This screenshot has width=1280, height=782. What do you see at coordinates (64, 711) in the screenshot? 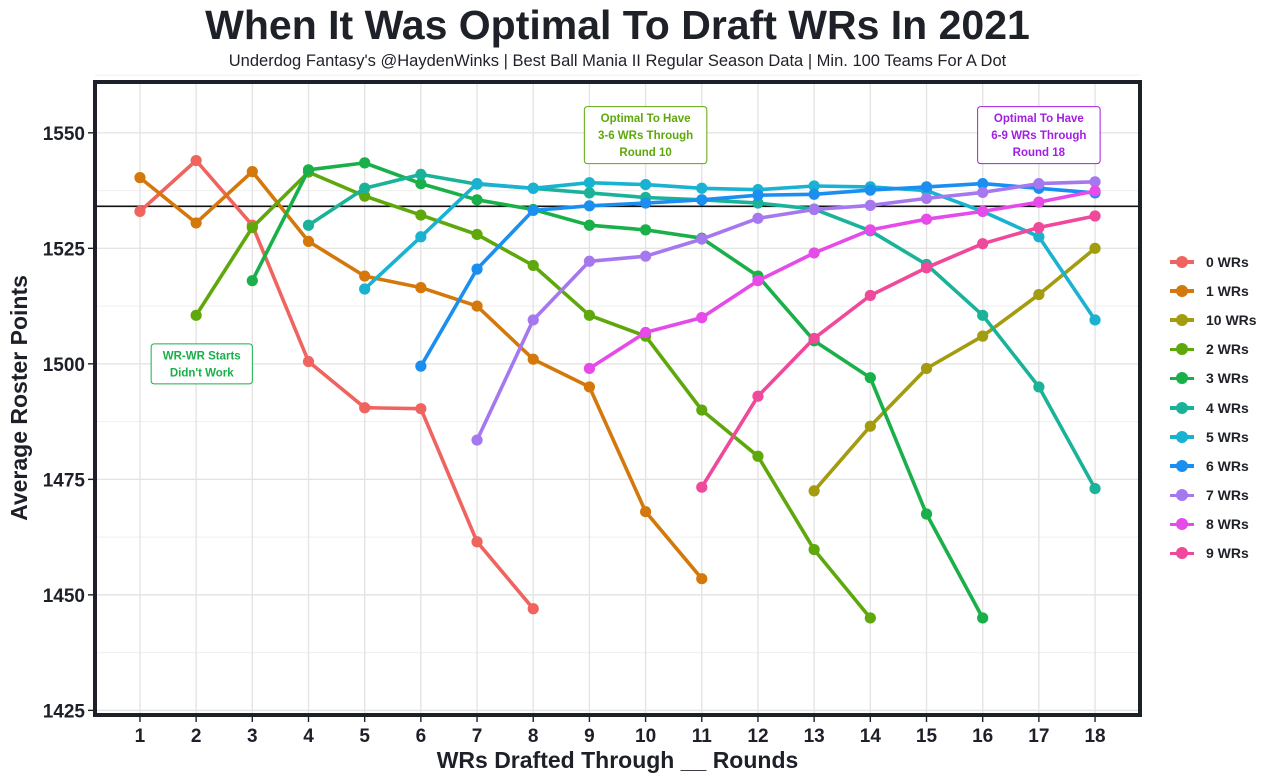
I see `y-tick-label: 1425` at bounding box center [64, 711].